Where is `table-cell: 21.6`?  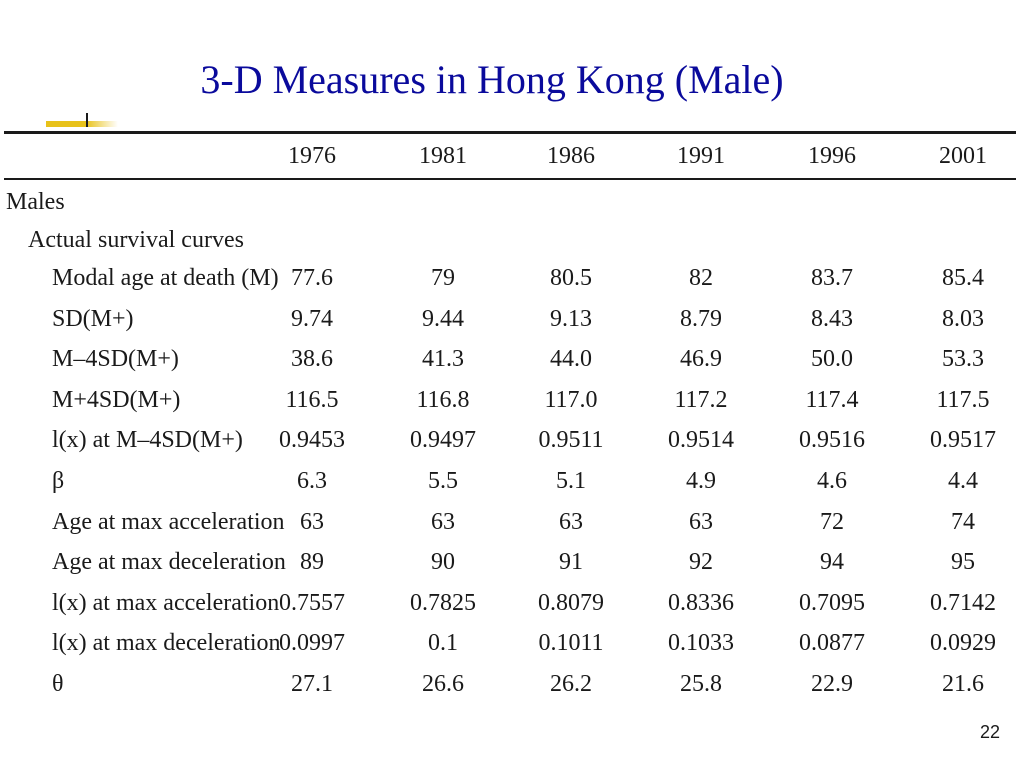
table-cell: 21.6 is located at coordinates (963, 684).